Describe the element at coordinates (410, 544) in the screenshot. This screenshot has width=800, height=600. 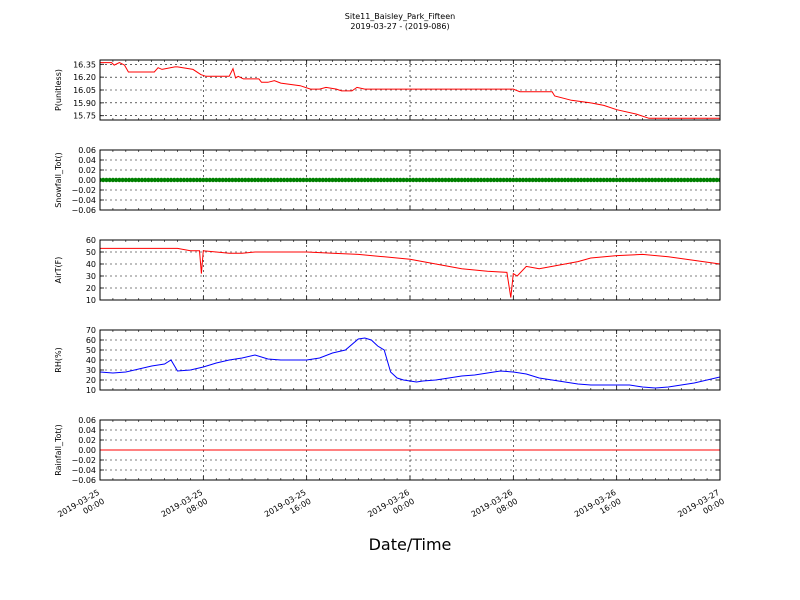
I see `x-axis-label: Date/Time` at that location.